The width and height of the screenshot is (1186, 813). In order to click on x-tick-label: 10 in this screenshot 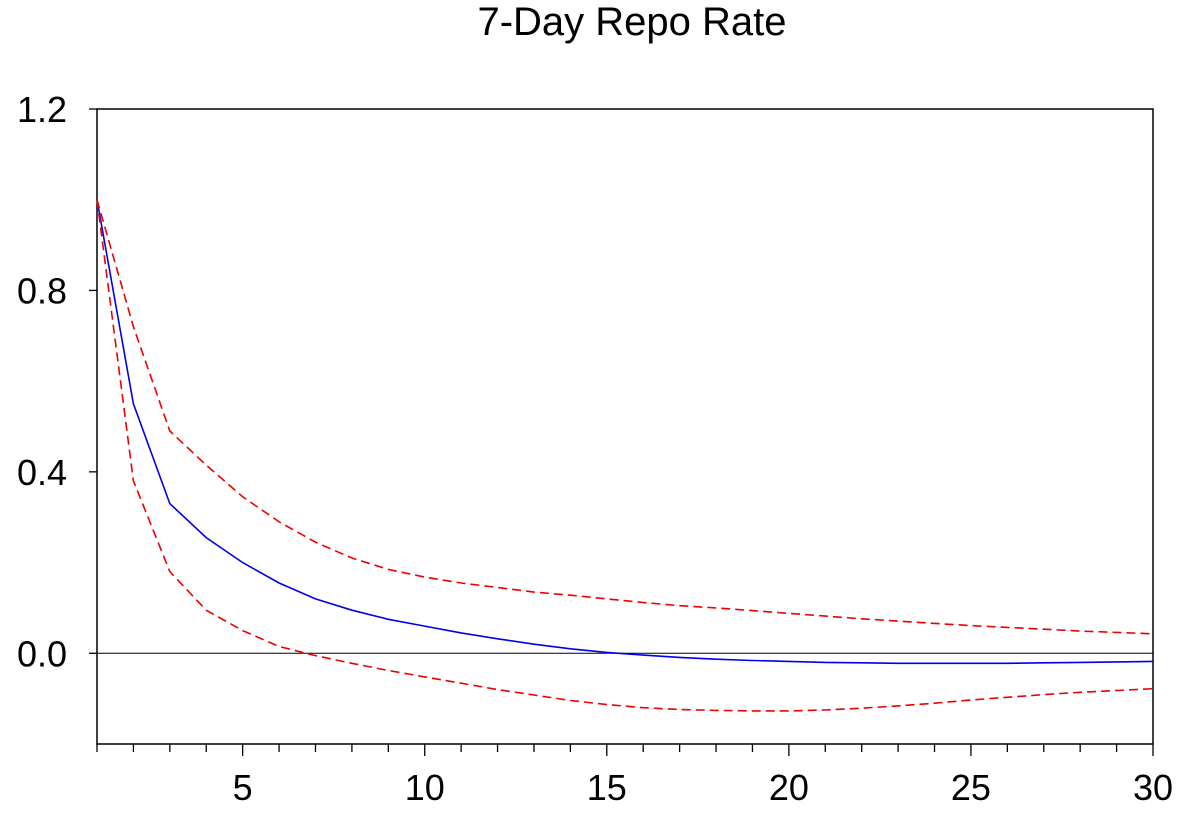, I will do `click(425, 787)`.